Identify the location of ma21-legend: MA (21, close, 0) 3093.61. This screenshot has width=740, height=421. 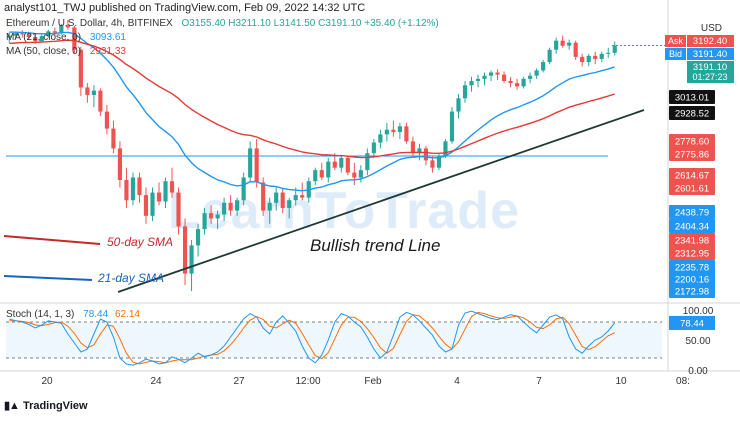
(66, 37).